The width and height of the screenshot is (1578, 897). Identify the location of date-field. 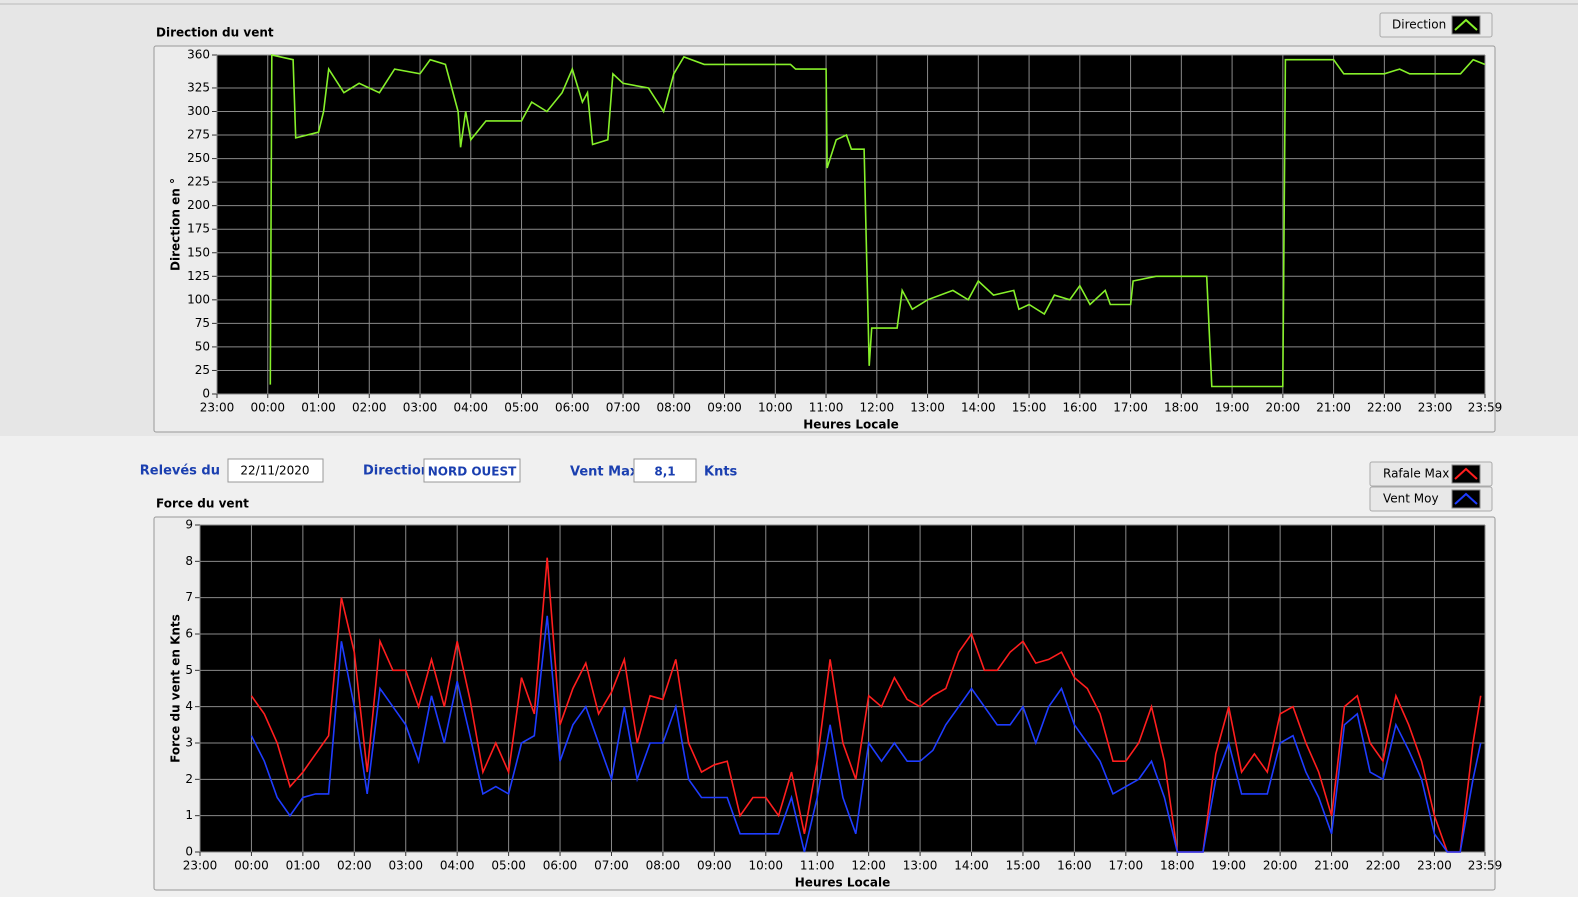
(275, 470).